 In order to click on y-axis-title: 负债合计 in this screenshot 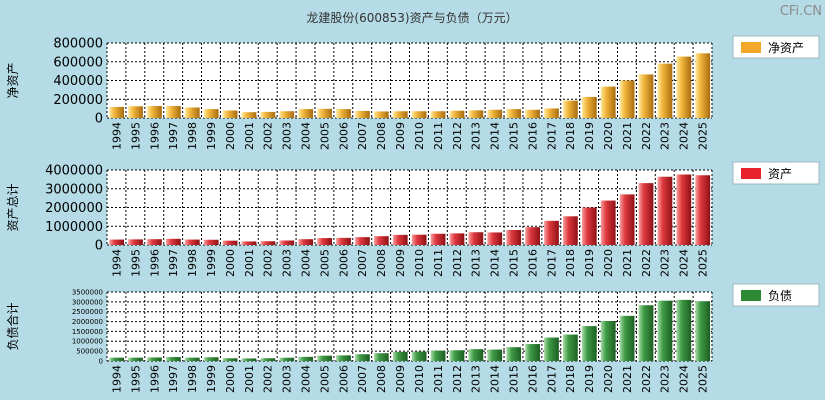, I will do `click(12, 326)`.